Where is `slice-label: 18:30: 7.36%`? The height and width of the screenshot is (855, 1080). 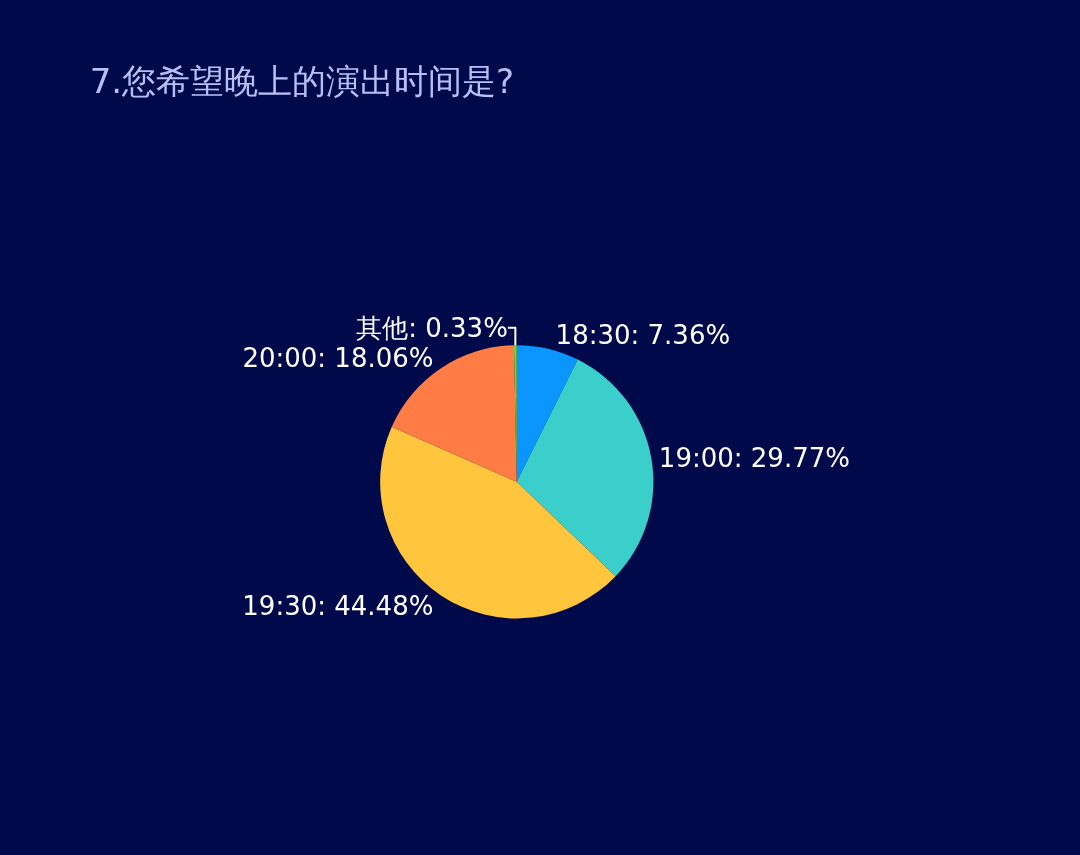 slice-label: 18:30: 7.36% is located at coordinates (643, 334).